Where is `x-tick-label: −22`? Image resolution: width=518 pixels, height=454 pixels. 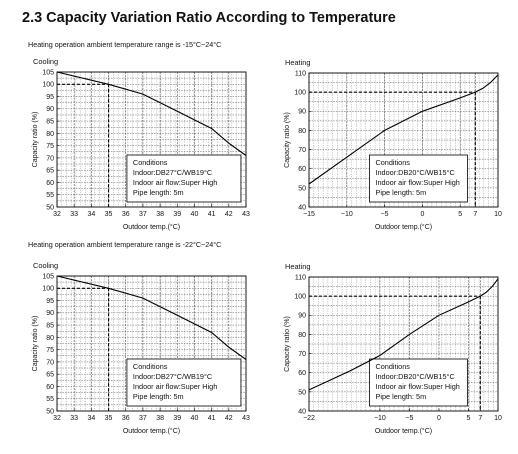
x-tick-label: −22 is located at coordinates (309, 418).